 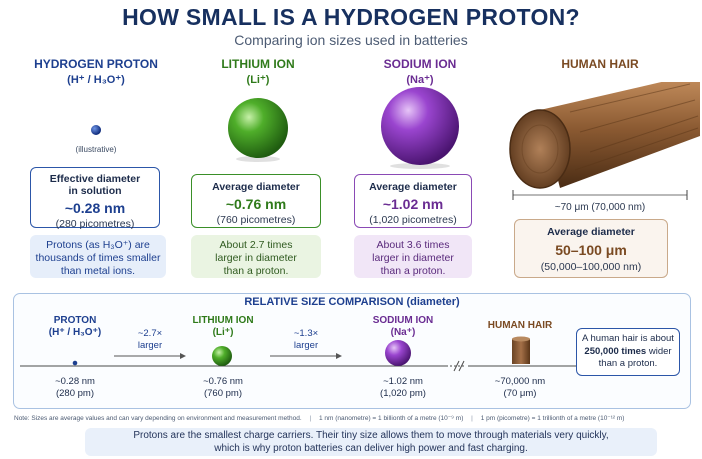 I want to click on page-title: HOW SMALL IS A HYDROGEN PROTON?, so click(x=351, y=17).